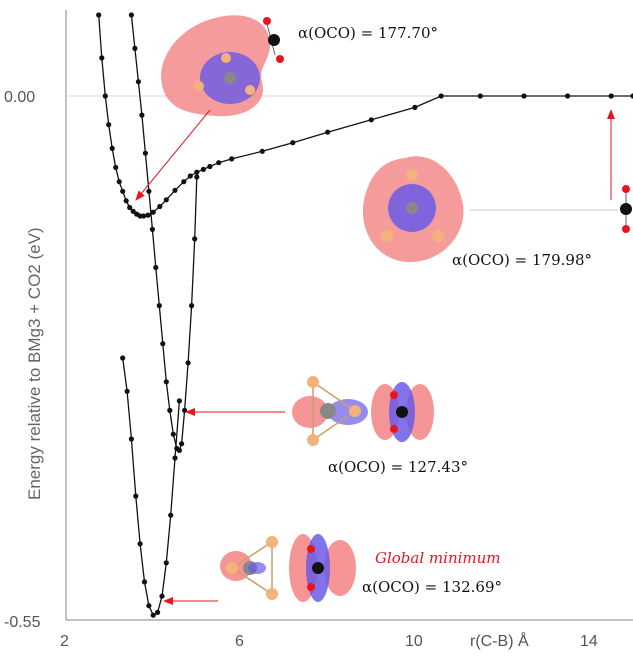 This screenshot has height=657, width=633. I want to click on y-axis-label: Energy relative to BMg3 + CO2 (eV), so click(34, 363).